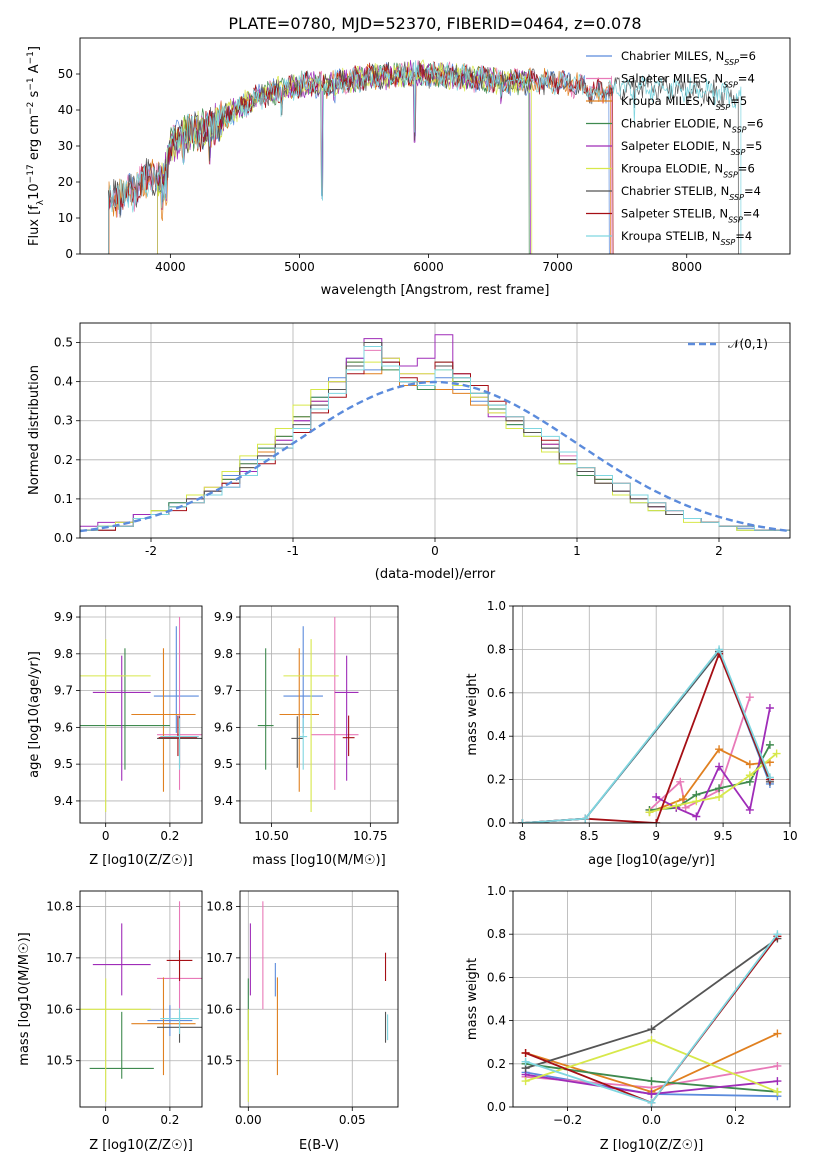 Image resolution: width=819 pixels, height=1170 pixels. I want to click on x-tick-label: 7000, so click(557, 267).